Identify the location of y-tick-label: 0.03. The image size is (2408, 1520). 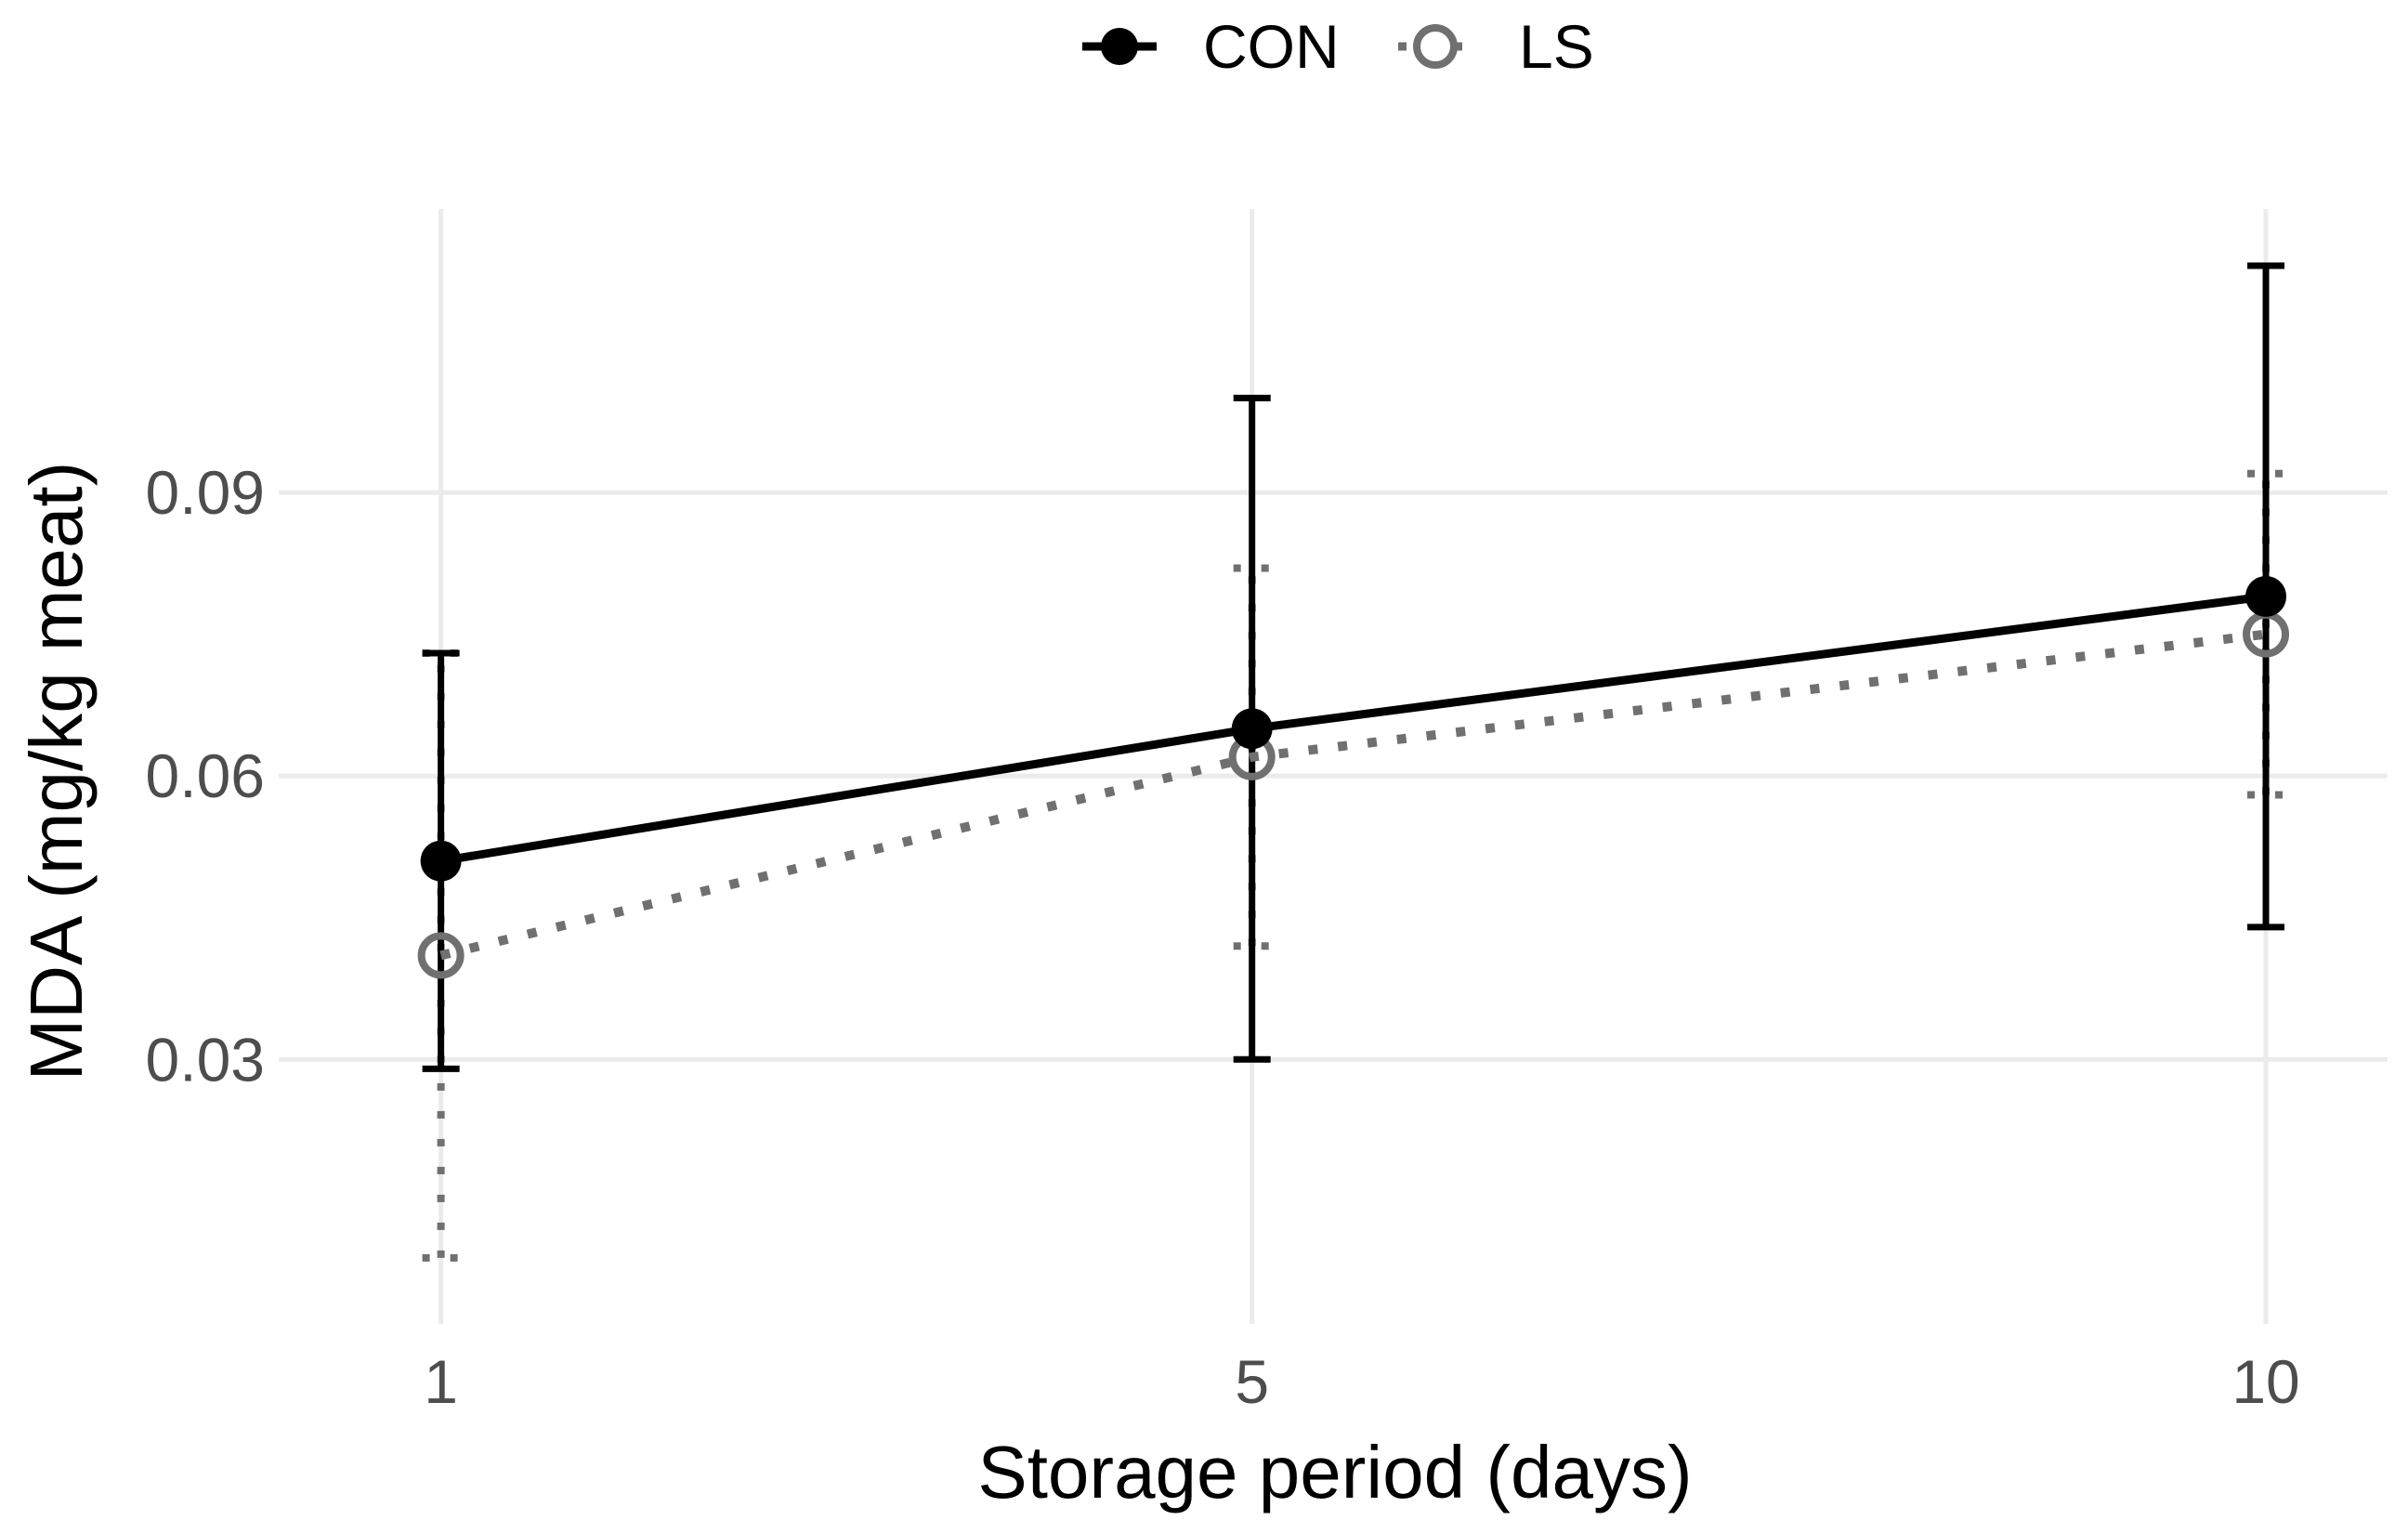
(205, 1059).